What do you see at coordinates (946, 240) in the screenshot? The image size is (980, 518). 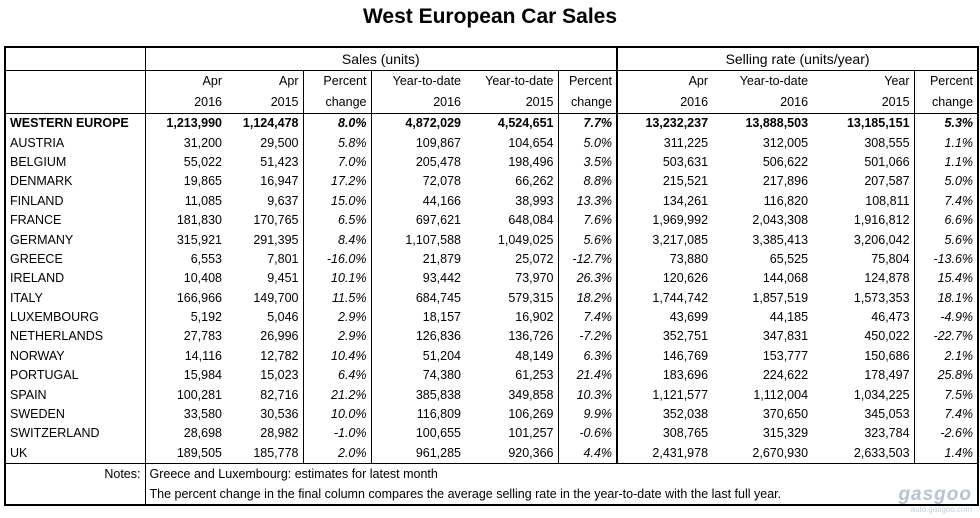 I see `cell-pct-change-sr: 5.6%` at bounding box center [946, 240].